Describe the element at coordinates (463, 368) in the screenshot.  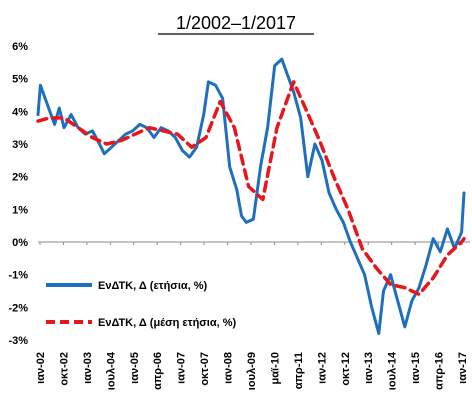
I see `x-tick-label: ιαν-17` at that location.